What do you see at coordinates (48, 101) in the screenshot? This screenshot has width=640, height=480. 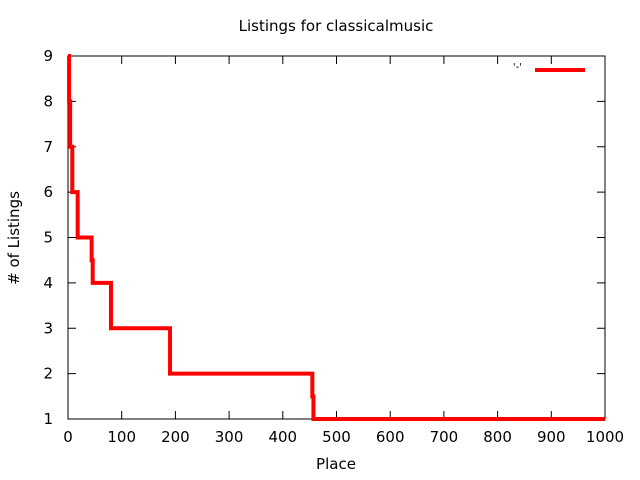 I see `y-tick-label: 8` at bounding box center [48, 101].